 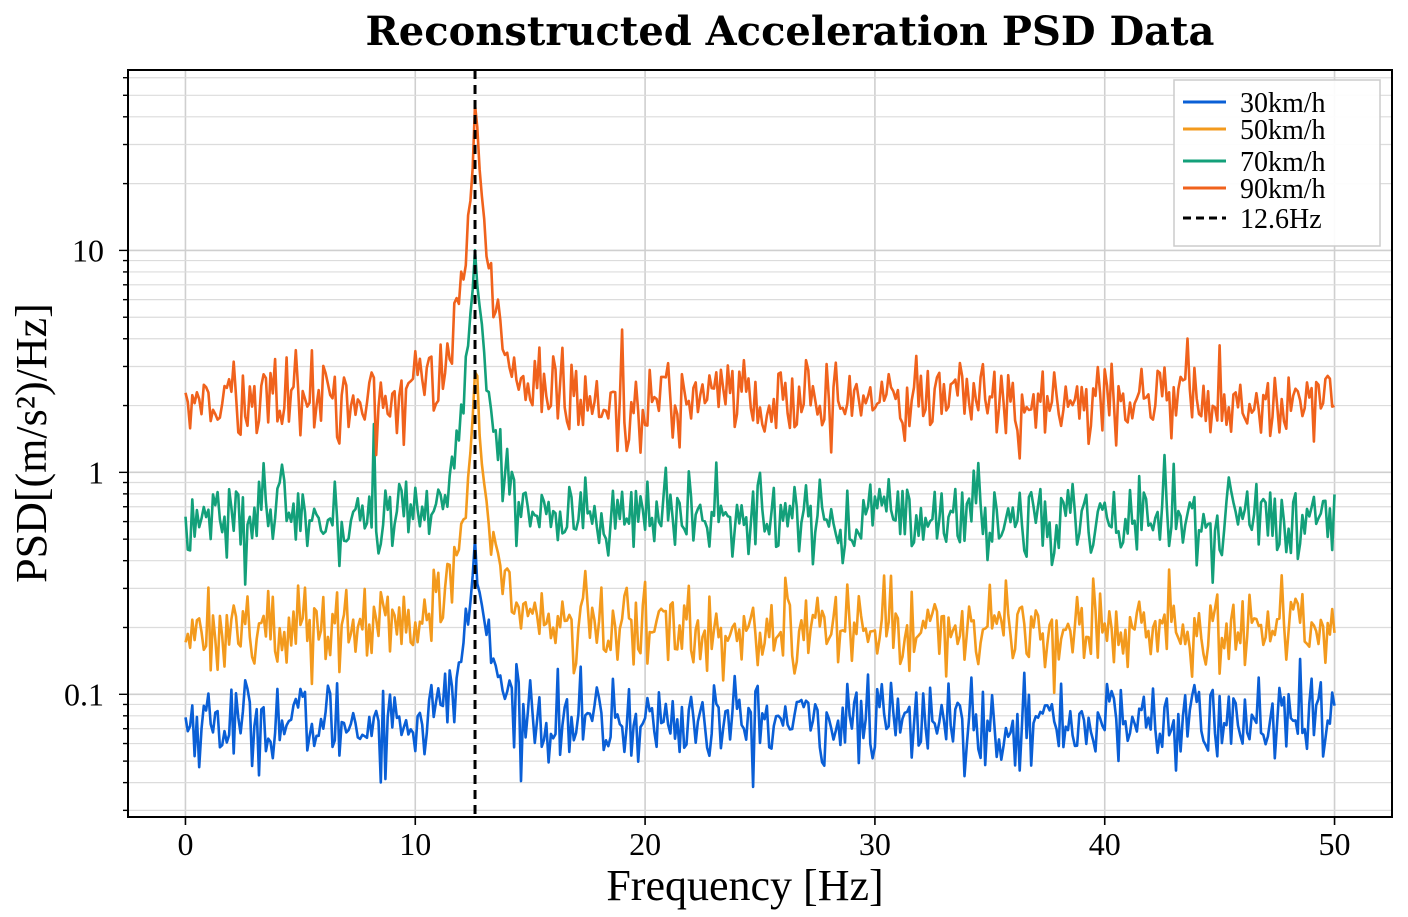 What do you see at coordinates (415, 844) in the screenshot?
I see `x-tick-label: 10` at bounding box center [415, 844].